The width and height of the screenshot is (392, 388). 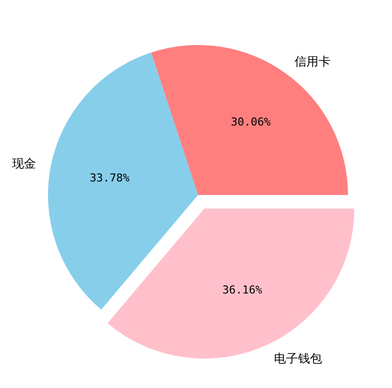 I want to click on data-label: 33.78%, so click(x=110, y=177).